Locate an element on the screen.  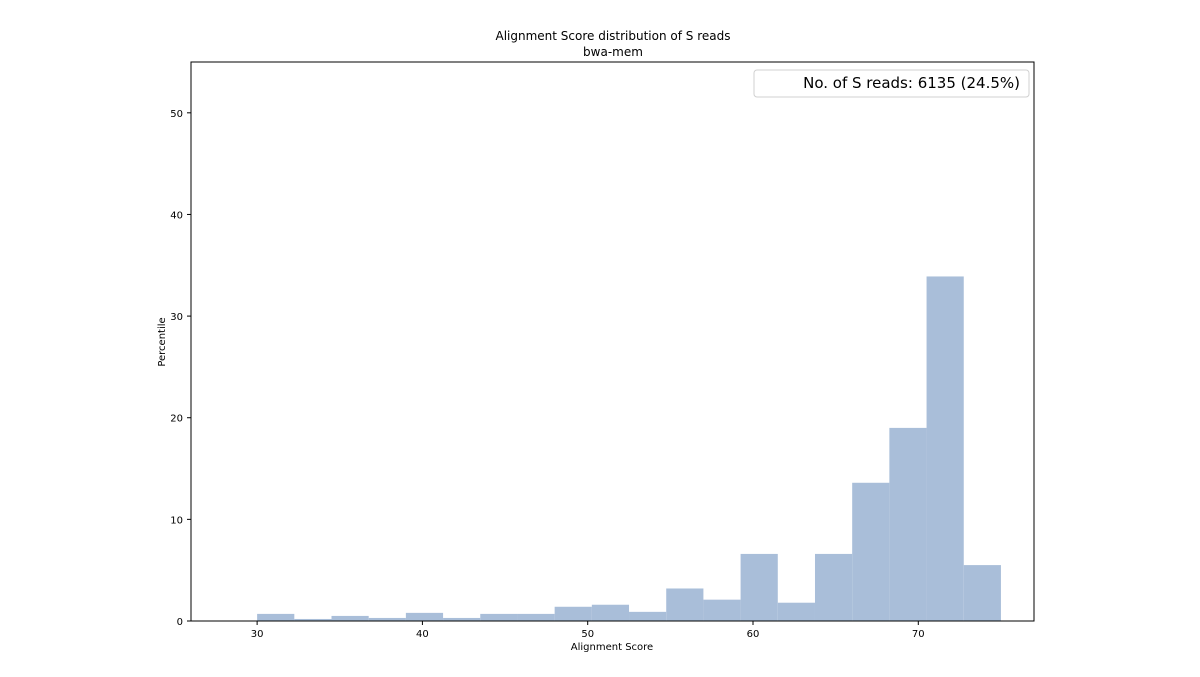
legend-box is located at coordinates (891, 83).